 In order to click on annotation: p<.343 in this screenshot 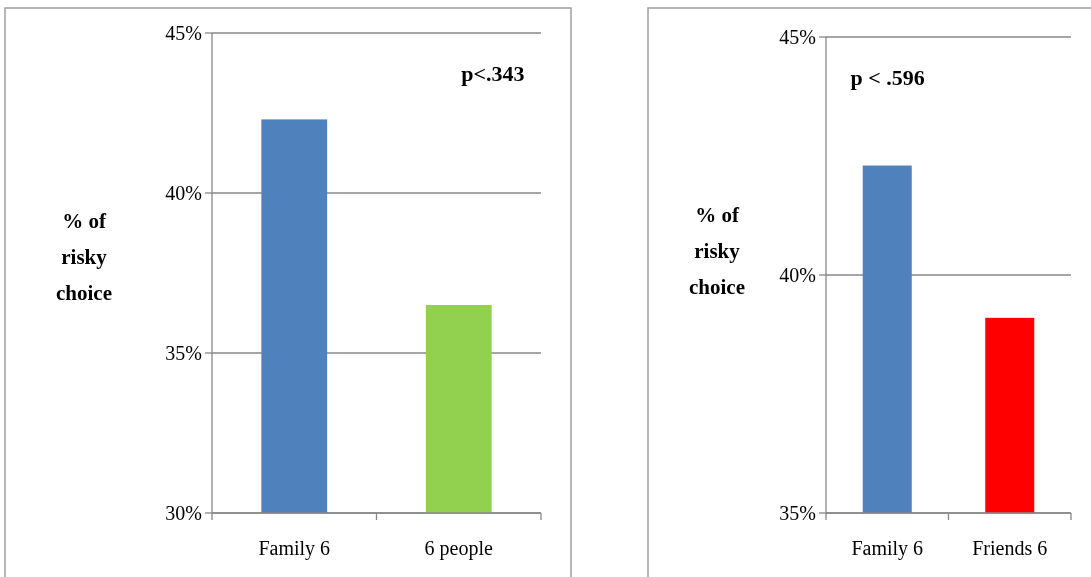, I will do `click(493, 73)`.